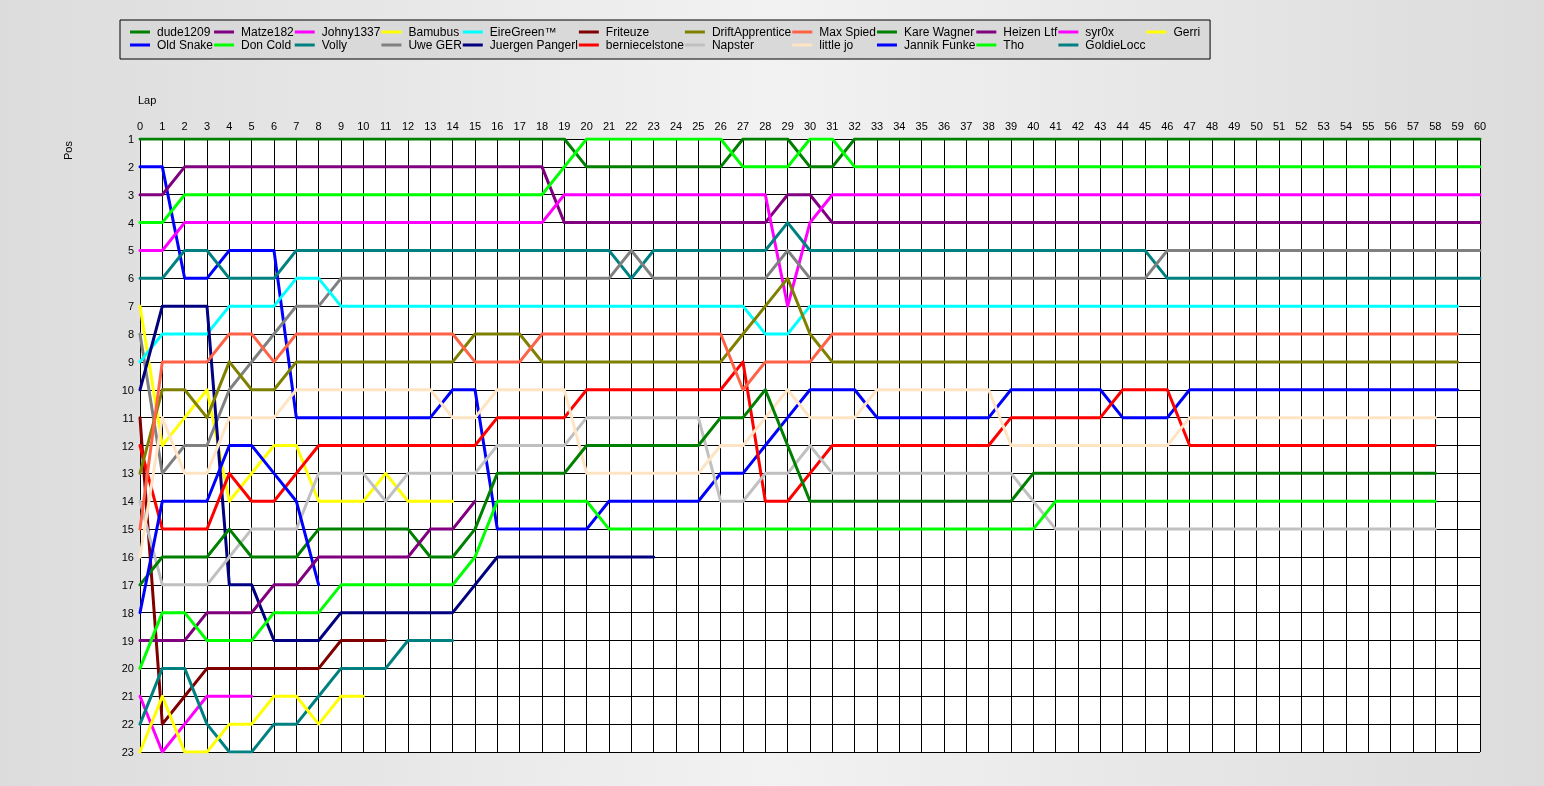  What do you see at coordinates (207, 125) in the screenshot?
I see `x-tick-label: 3` at bounding box center [207, 125].